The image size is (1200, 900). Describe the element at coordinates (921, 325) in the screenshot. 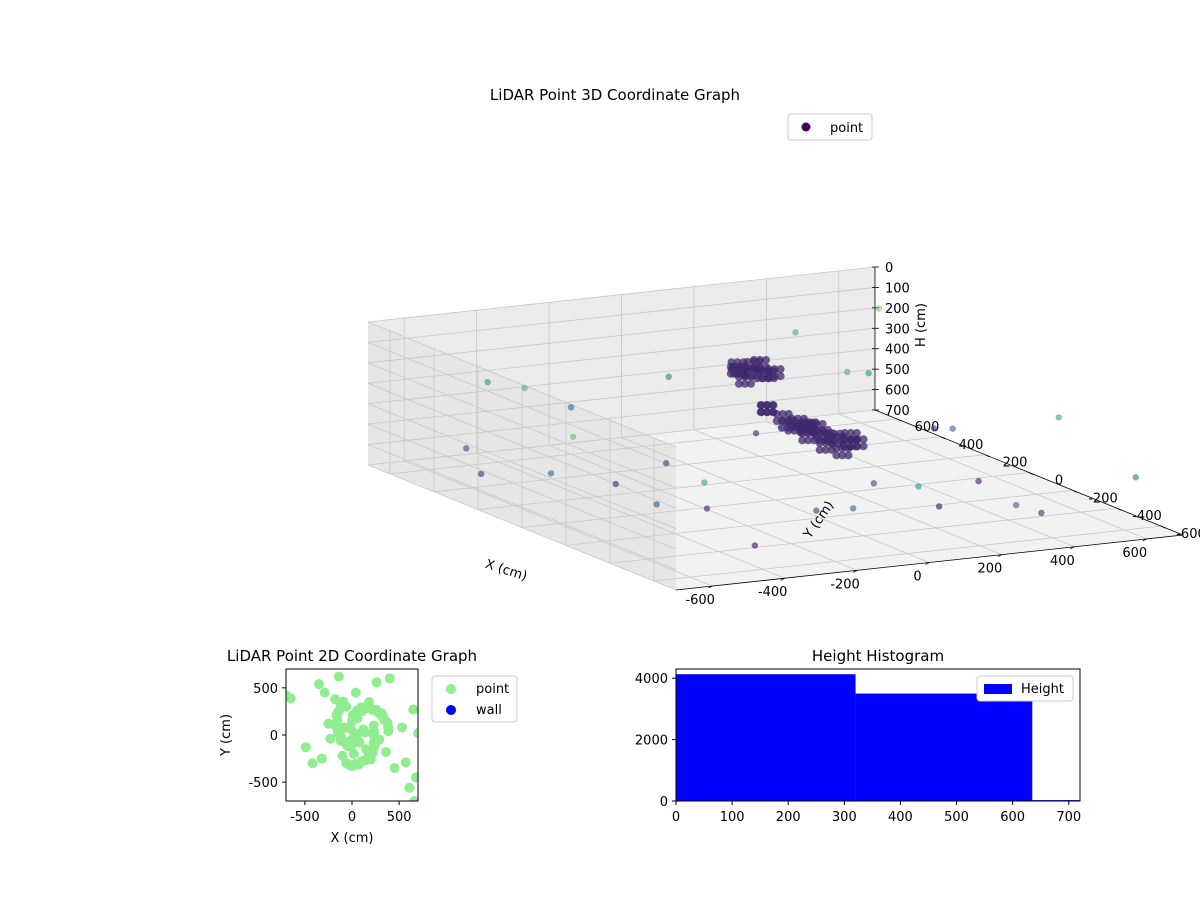

I see `chart-3d-zlabel: H (cm)` at that location.